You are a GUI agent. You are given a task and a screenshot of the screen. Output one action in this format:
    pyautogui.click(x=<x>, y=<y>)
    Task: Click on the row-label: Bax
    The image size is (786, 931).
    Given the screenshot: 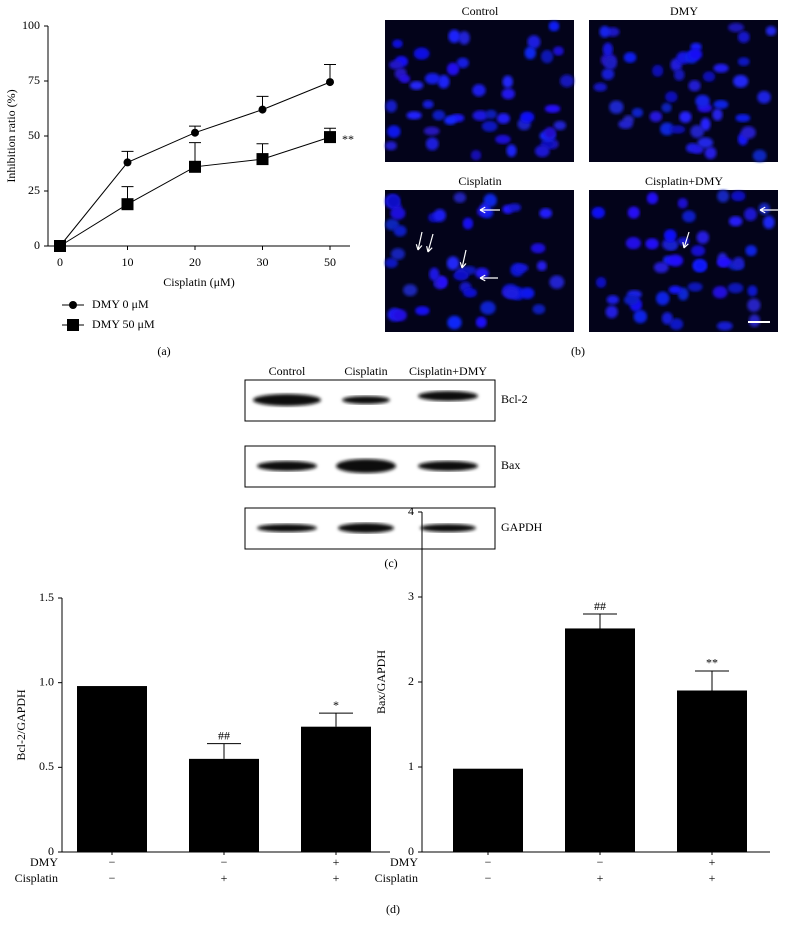 What is the action you would take?
    pyautogui.click(x=510, y=465)
    